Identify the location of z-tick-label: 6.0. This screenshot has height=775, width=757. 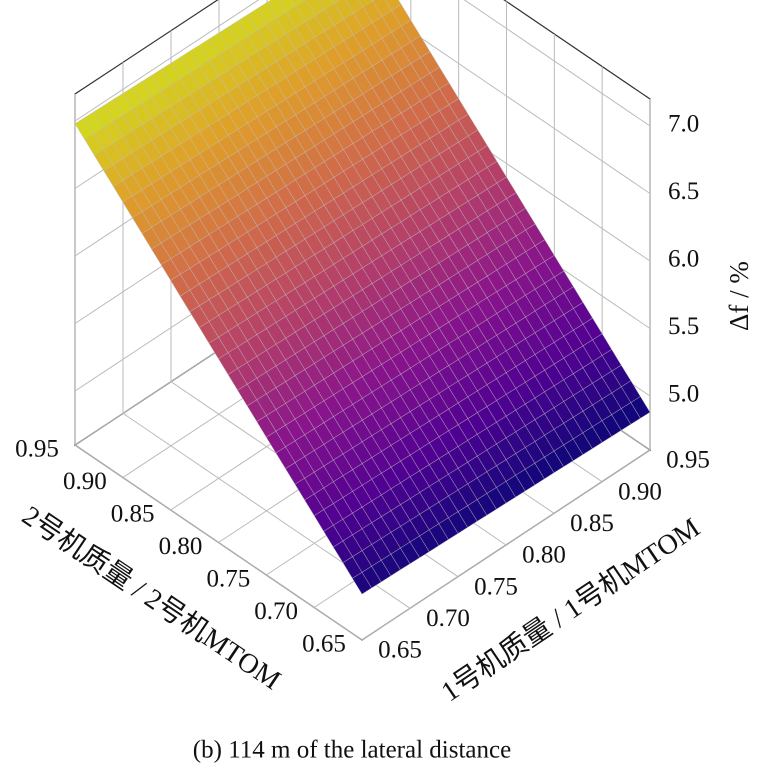
(683, 259).